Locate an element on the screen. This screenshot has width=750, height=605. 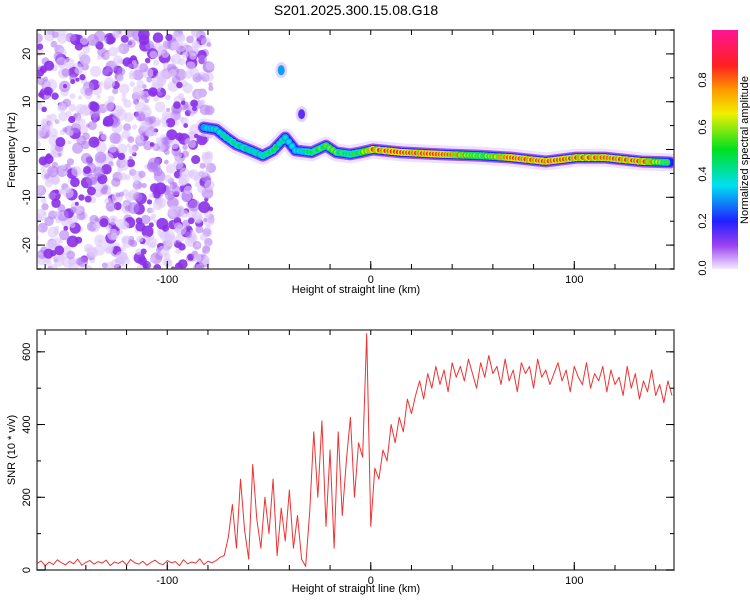
colorbar-ticks: 0.0 0.2 0.4 0.6 0.8 is located at coordinates (703, 173).